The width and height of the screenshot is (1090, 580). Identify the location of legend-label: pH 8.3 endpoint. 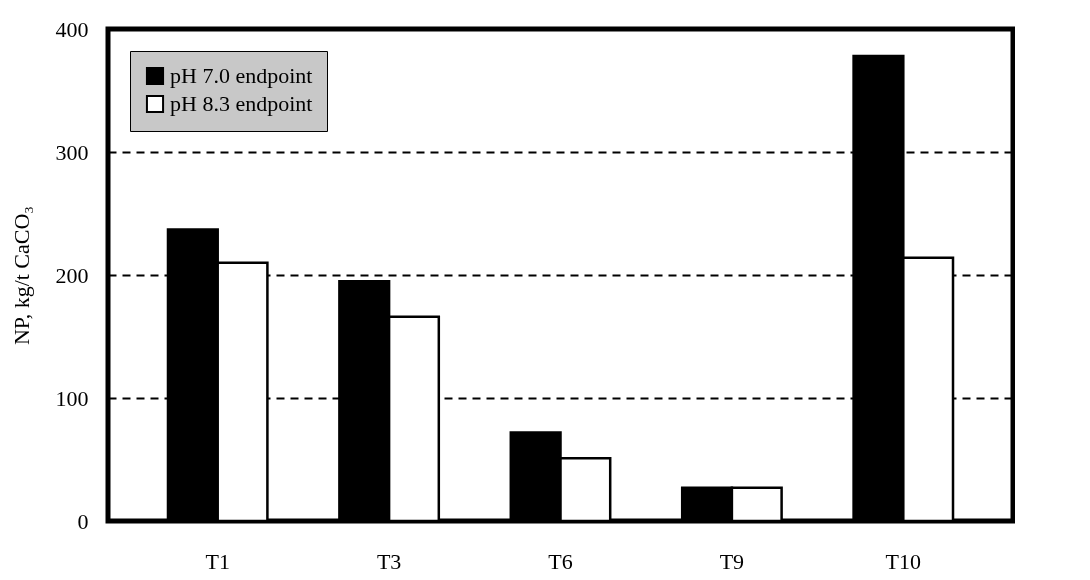
(241, 103).